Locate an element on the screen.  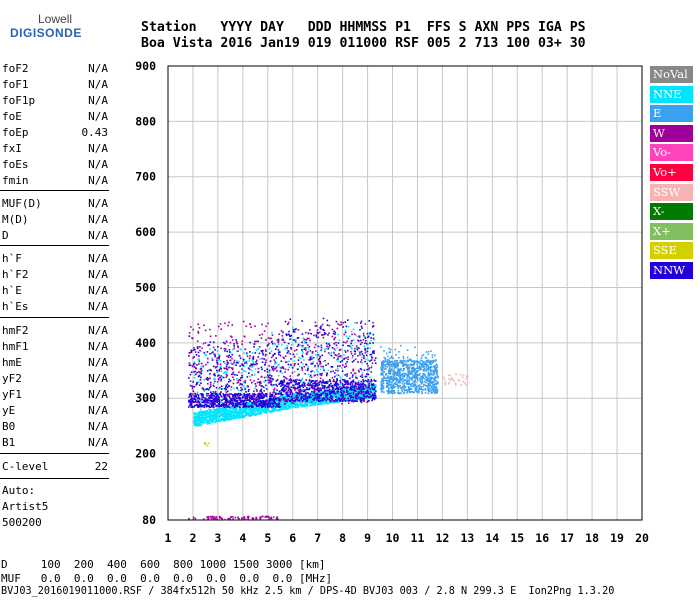
x-tick-label: 20 is located at coordinates (642, 538).